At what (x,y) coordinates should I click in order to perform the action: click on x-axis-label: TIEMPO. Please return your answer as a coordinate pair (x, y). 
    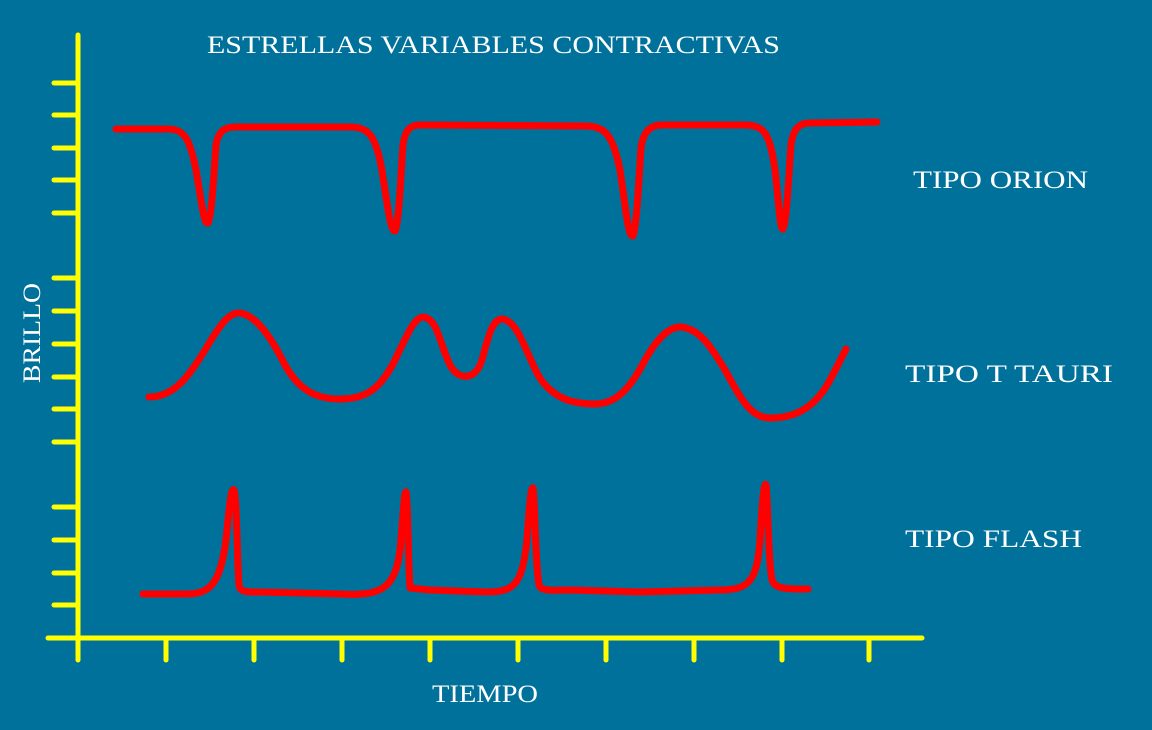
    Looking at the image, I should click on (485, 694).